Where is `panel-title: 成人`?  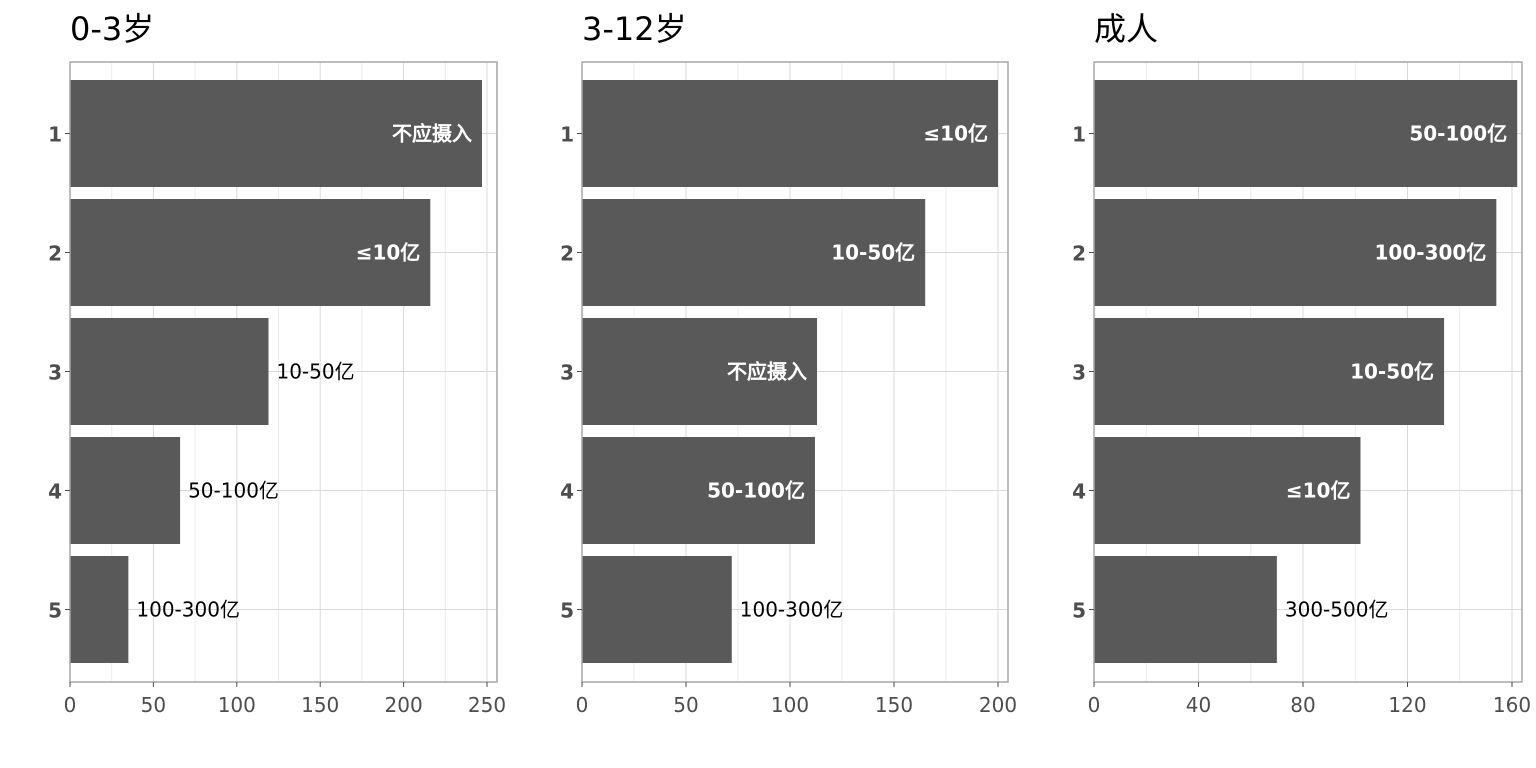 panel-title: 成人 is located at coordinates (1126, 29).